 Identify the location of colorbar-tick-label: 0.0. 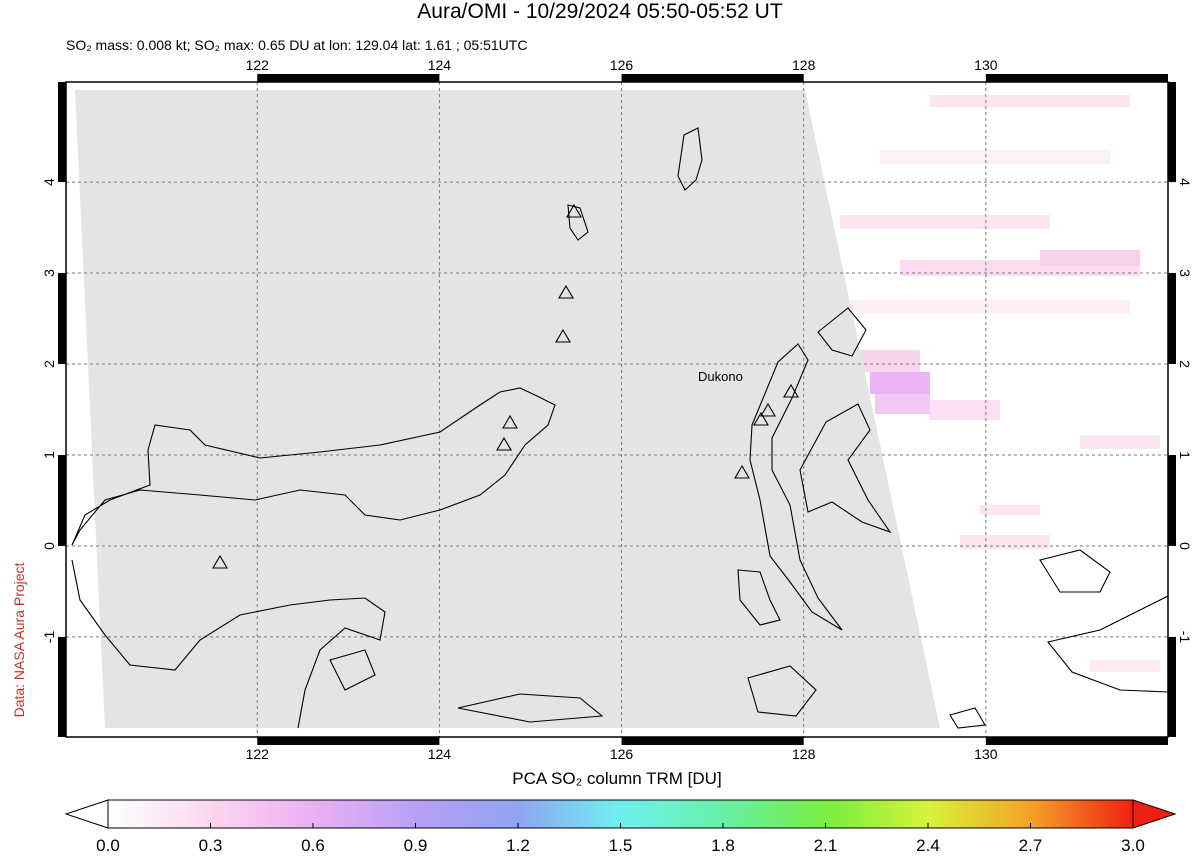
(108, 845).